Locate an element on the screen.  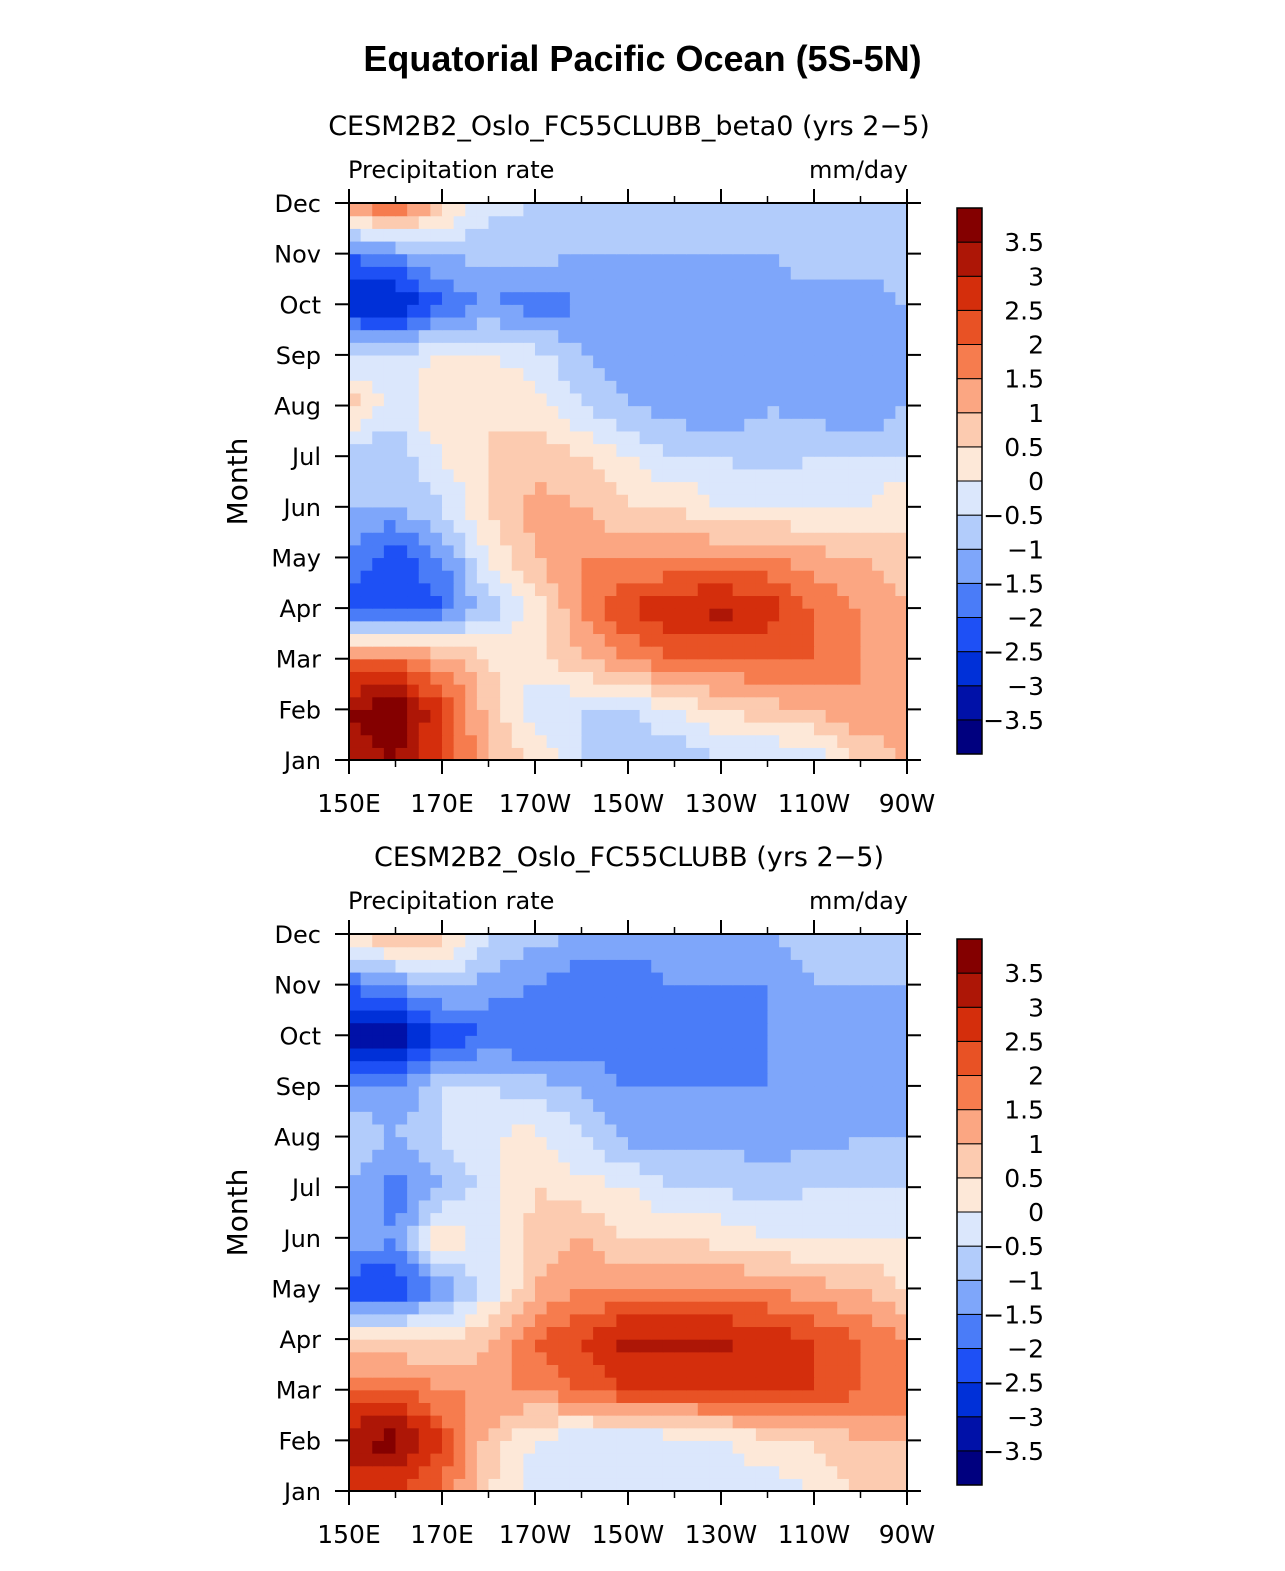
variable-label: Precipitation rate is located at coordinates (451, 901).